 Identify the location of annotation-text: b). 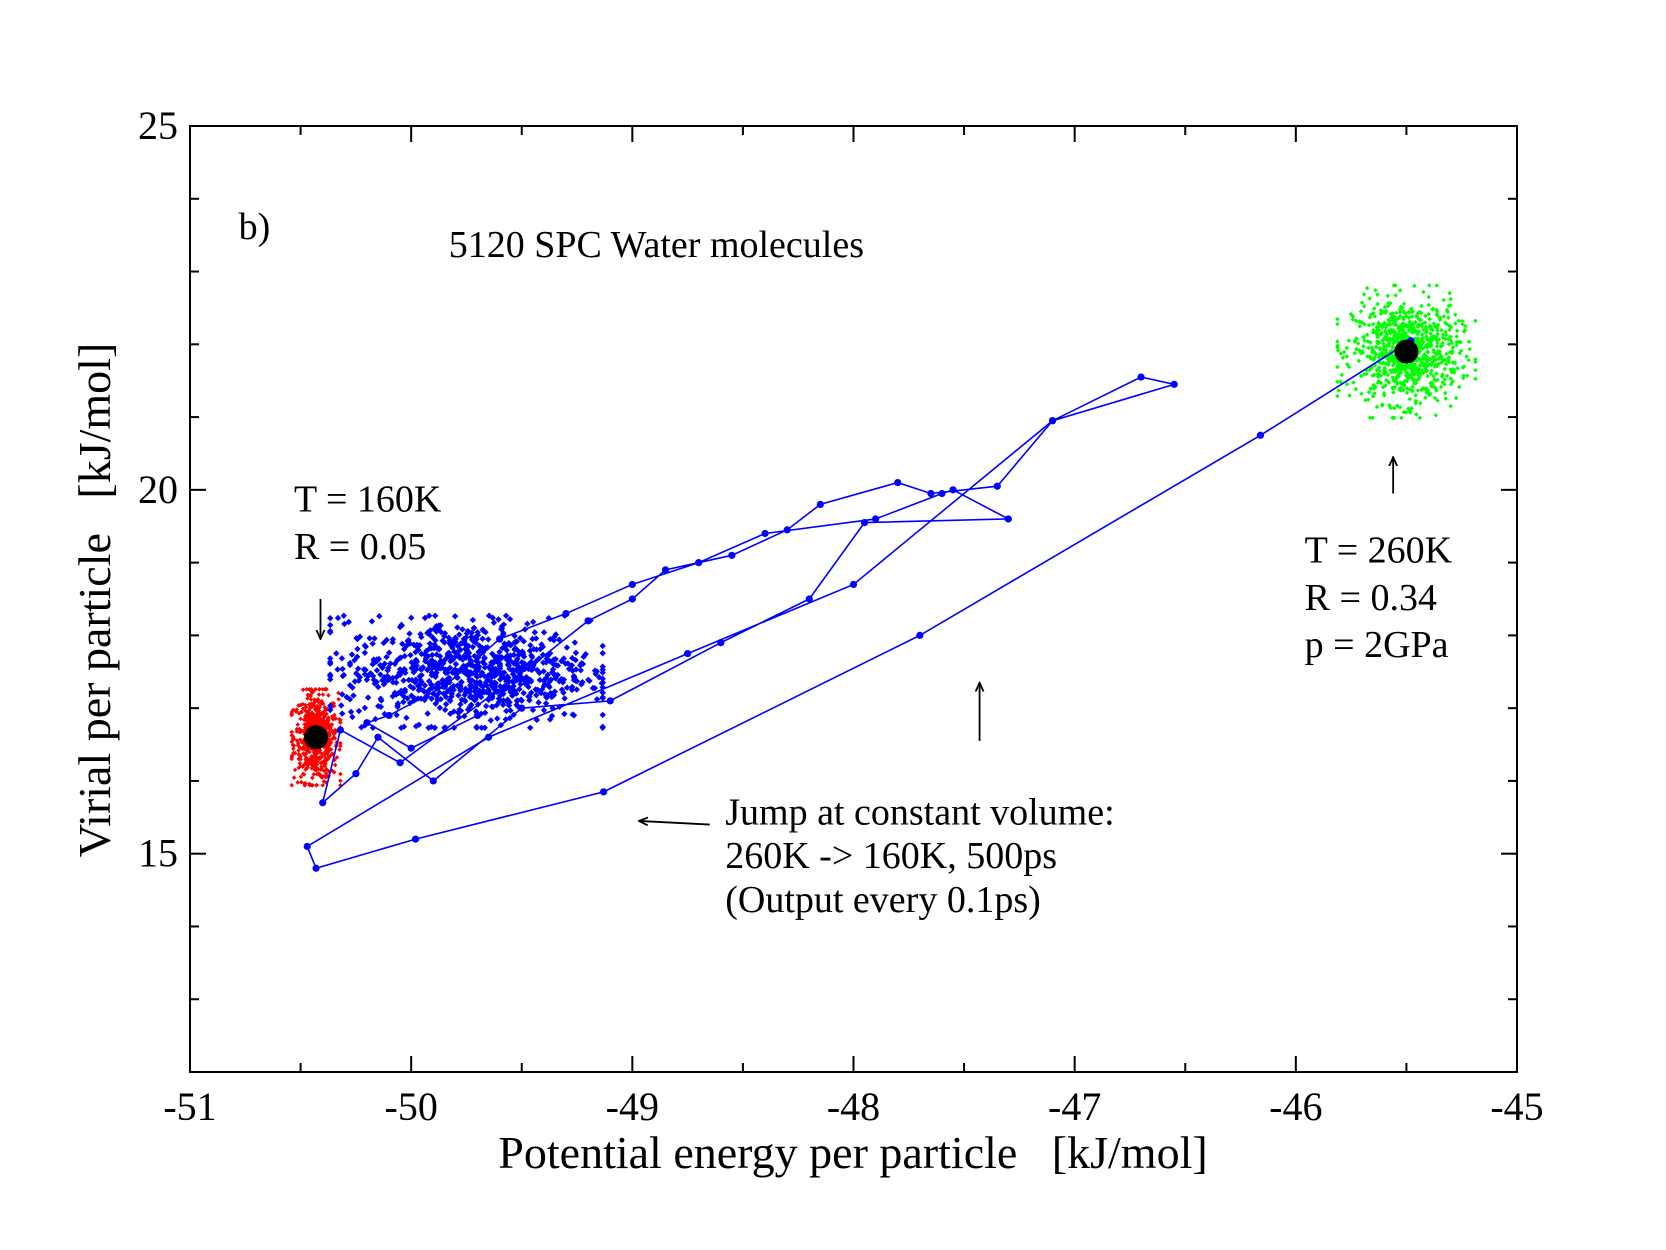
(255, 227).